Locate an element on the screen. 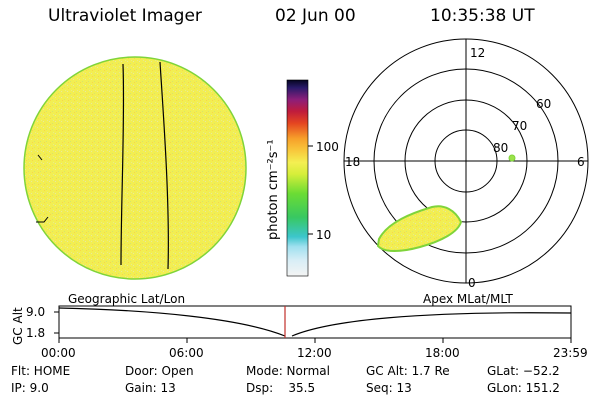  status-seq: Seq: 13 is located at coordinates (389, 388).